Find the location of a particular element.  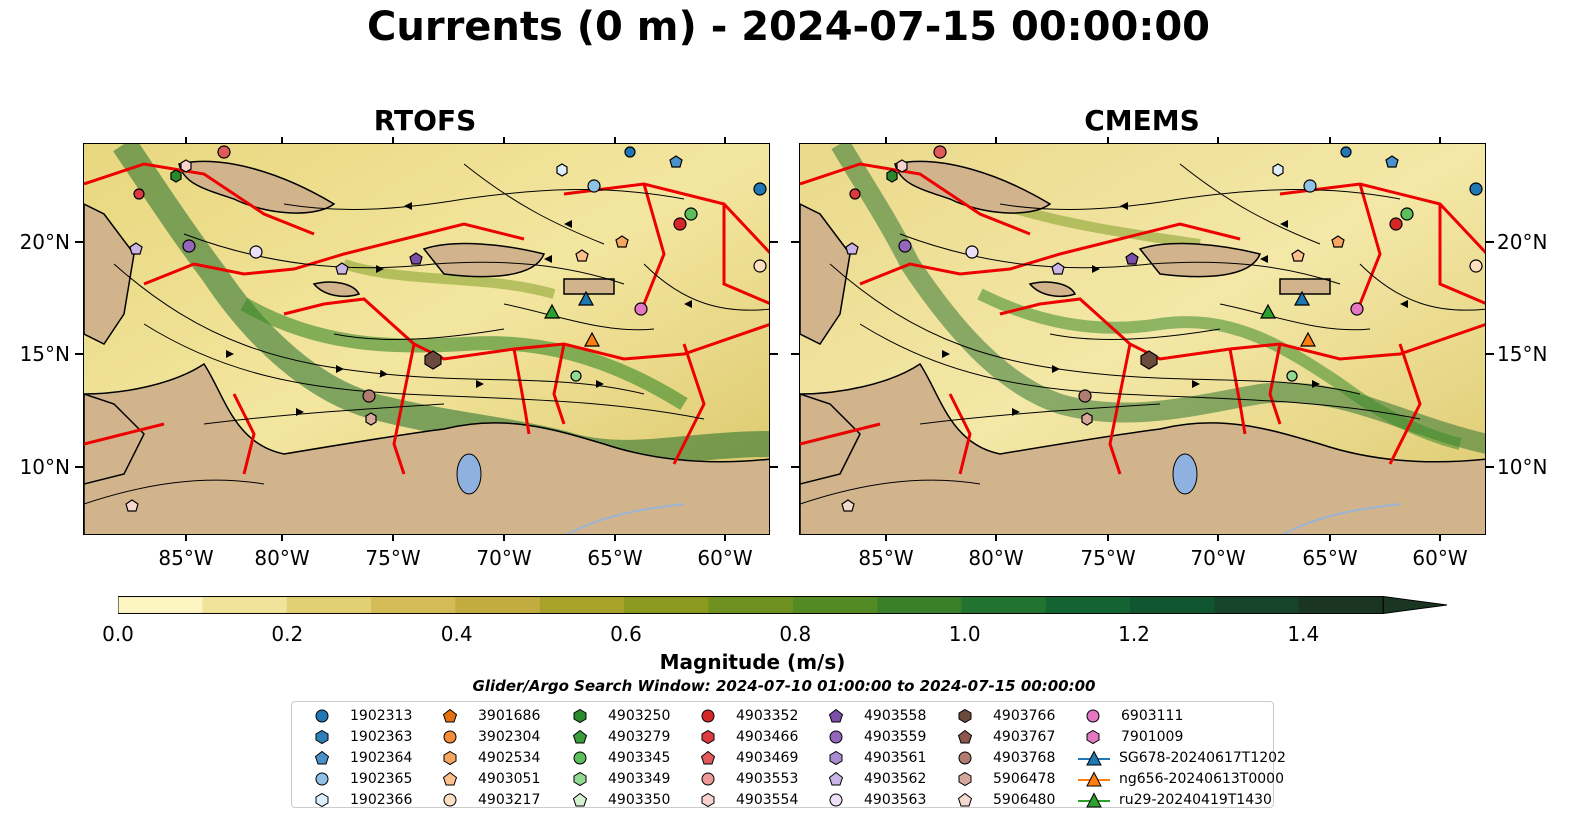

legend-entry: 4903558 is located at coordinates (873, 716).